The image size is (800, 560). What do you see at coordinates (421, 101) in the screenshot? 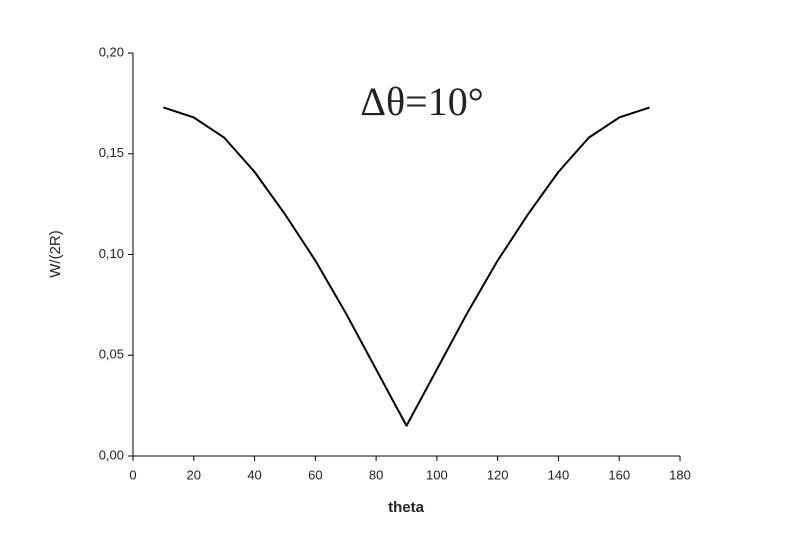
I see `annotation: Δθ=10°` at bounding box center [421, 101].